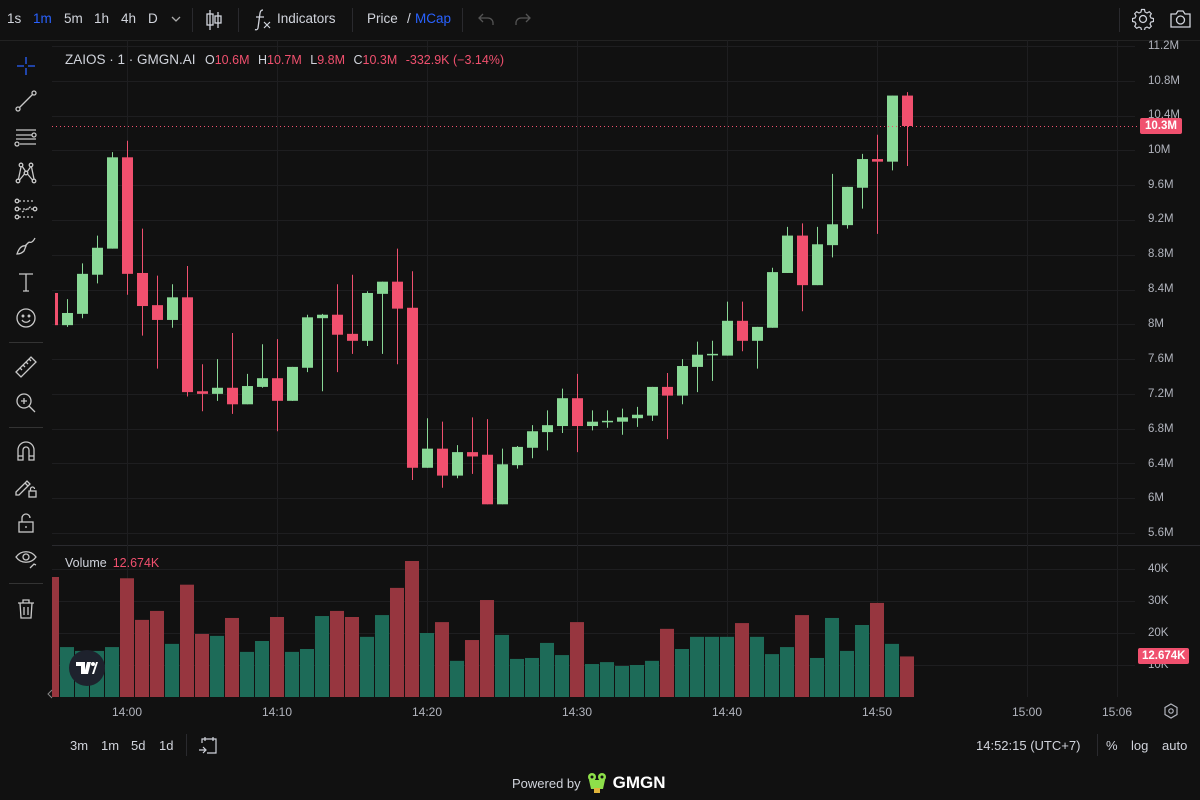 The image size is (1200, 800). Describe the element at coordinates (486, 19) in the screenshot. I see `undo-icon` at that location.